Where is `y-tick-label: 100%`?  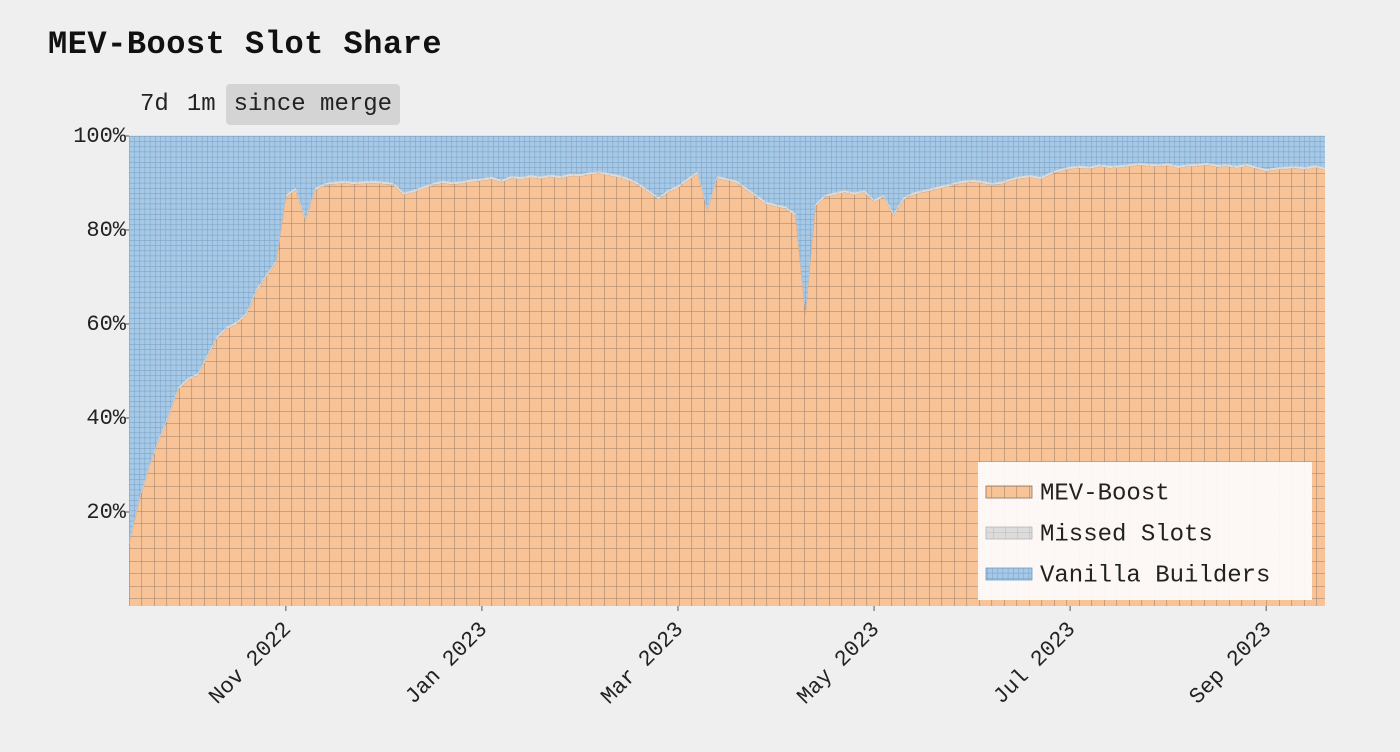 y-tick-label: 100% is located at coordinates (100, 136).